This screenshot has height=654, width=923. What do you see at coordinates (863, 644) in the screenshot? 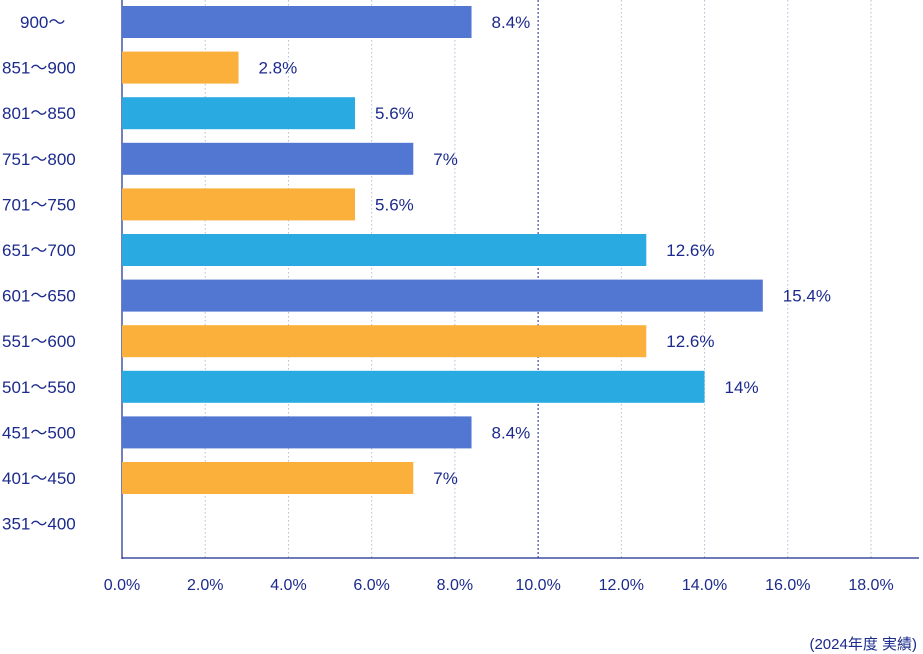
I see `chart-note: (2024年度 実績)` at bounding box center [863, 644].